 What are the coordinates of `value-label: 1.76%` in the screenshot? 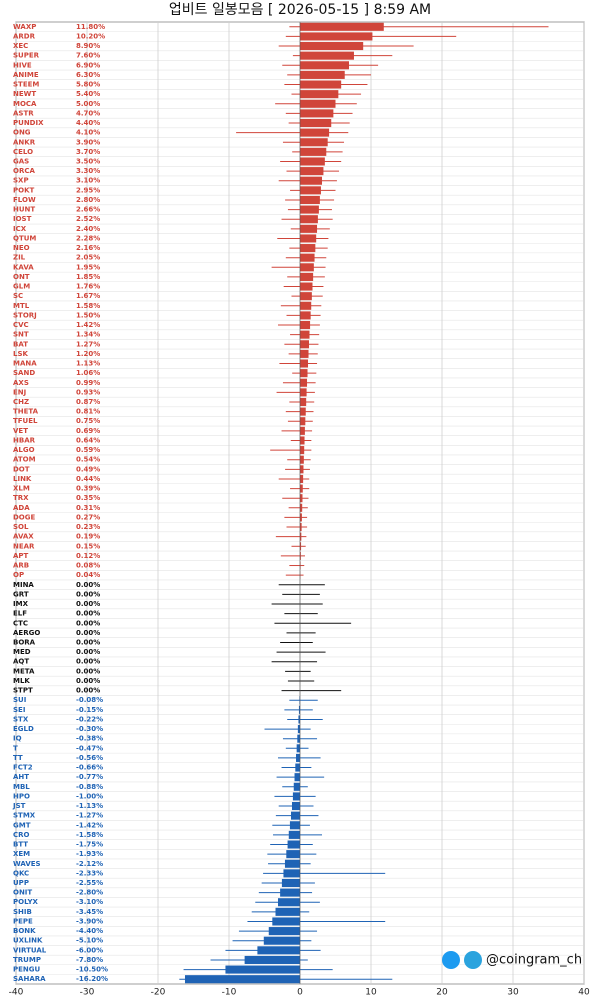 It's located at (88, 287).